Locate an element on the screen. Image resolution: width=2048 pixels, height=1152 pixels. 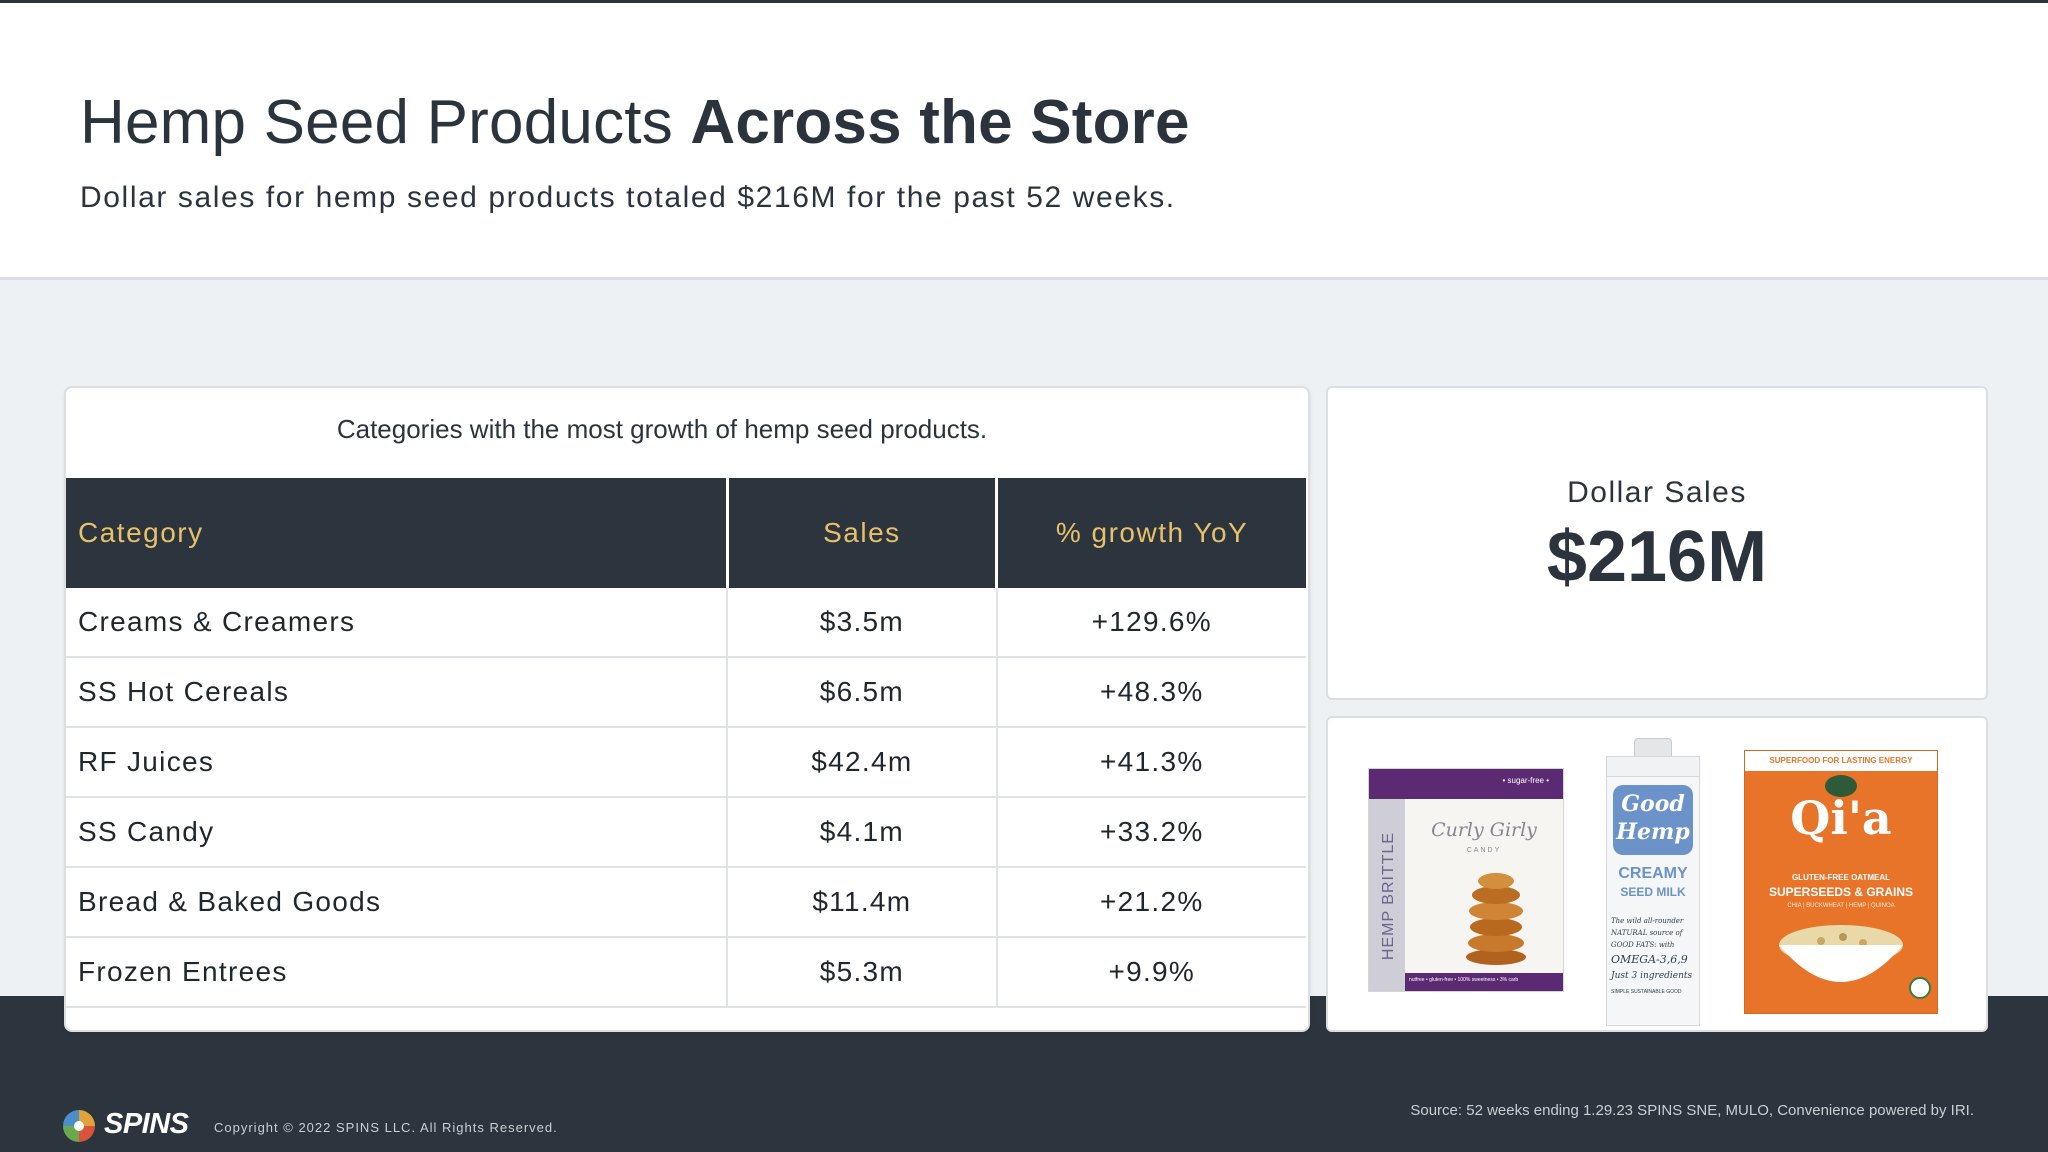
milk-script-3: GOOD FATS: with is located at coordinates (1643, 945).